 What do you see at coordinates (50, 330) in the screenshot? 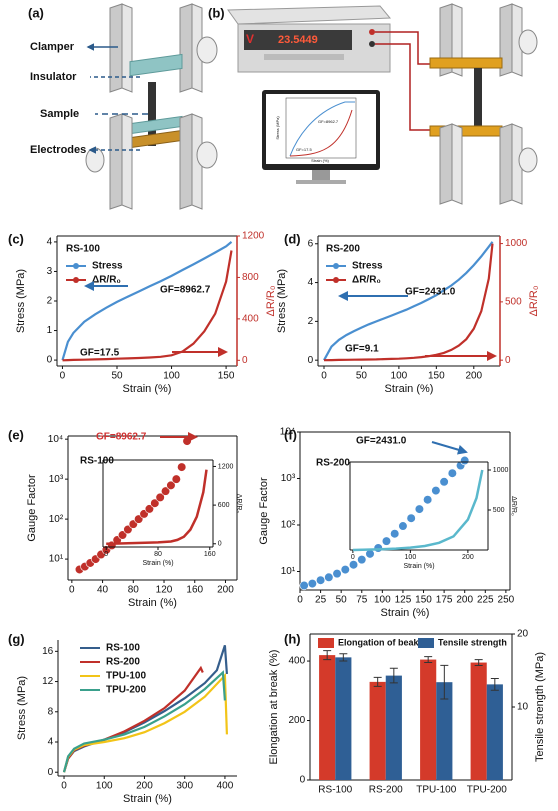
I see `y-tick-label: 1` at bounding box center [50, 330].